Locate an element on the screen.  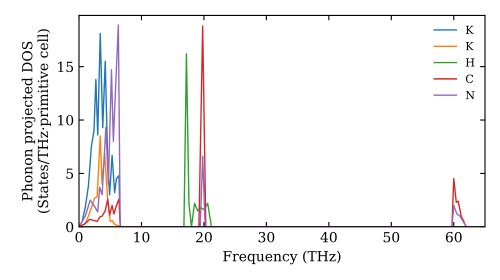
legend-label: N is located at coordinates (470, 95).